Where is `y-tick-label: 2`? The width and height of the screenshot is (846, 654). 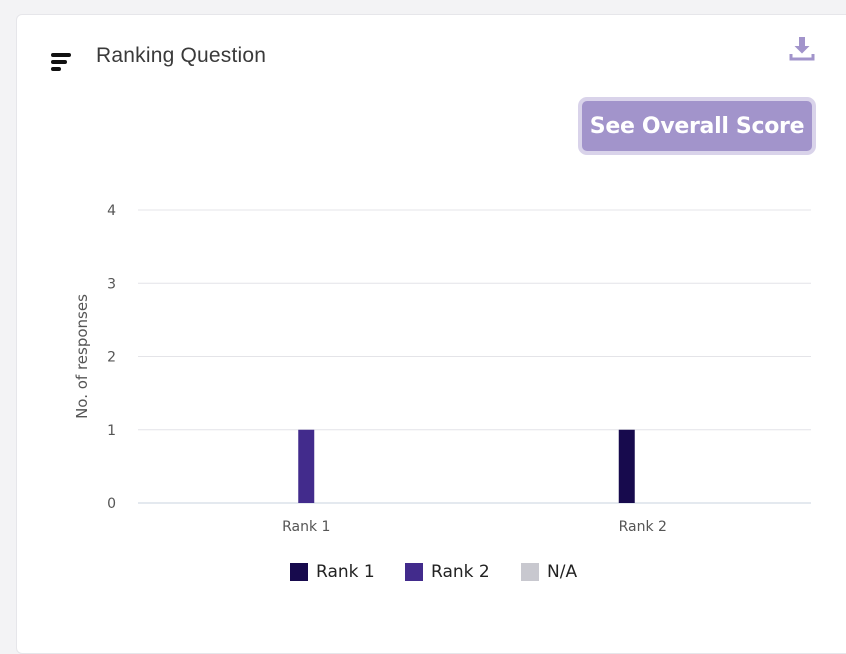
y-tick-label: 2 is located at coordinates (111, 358).